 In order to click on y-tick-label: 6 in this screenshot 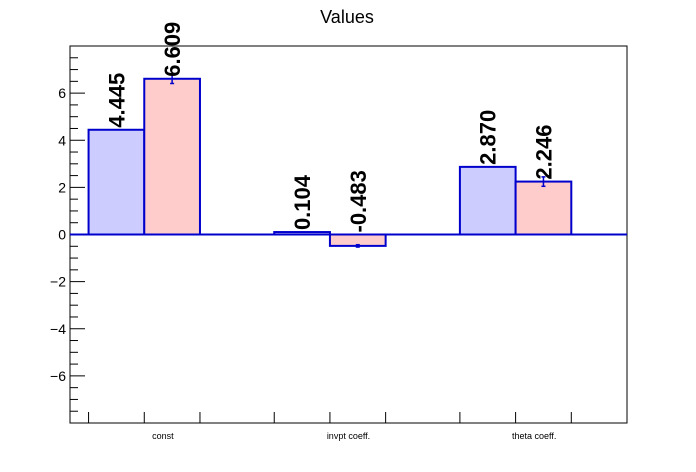, I will do `click(62, 93)`.